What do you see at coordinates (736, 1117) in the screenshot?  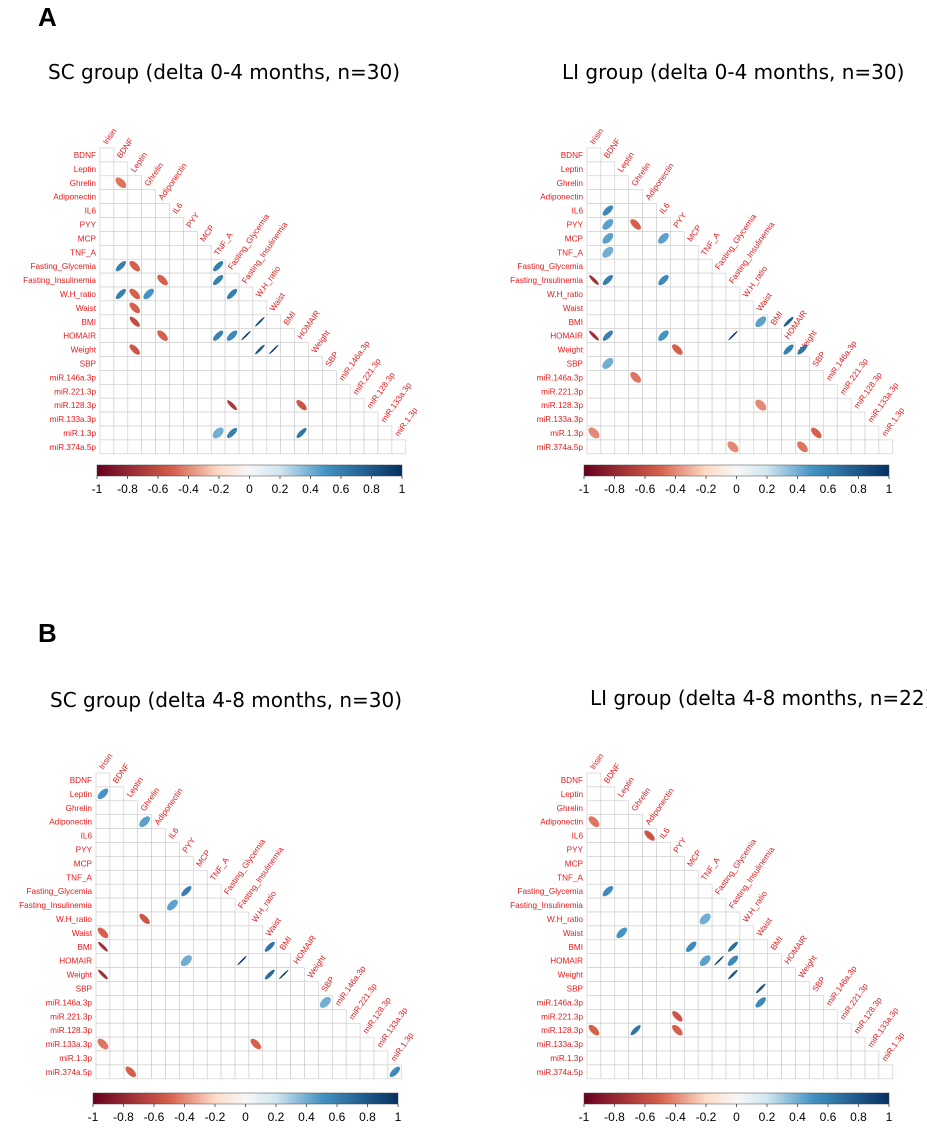 I see `colorbar-tick-label: 0` at bounding box center [736, 1117].